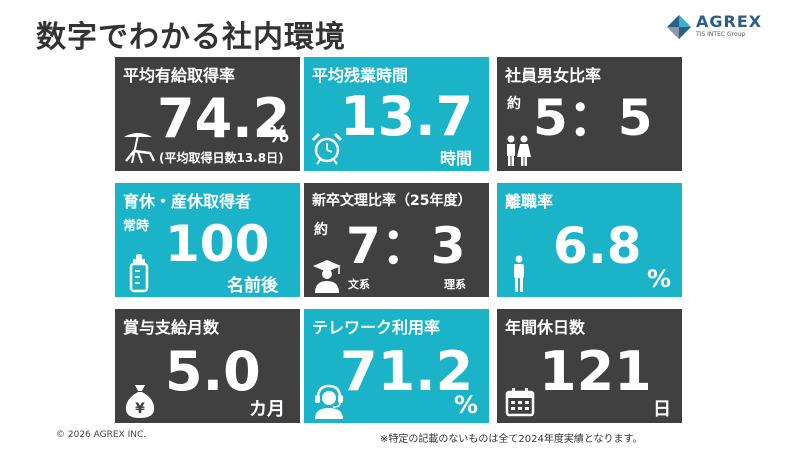 This screenshot has width=800, height=450. Describe the element at coordinates (376, 327) in the screenshot. I see `card-label: テレワーク利用率` at that location.